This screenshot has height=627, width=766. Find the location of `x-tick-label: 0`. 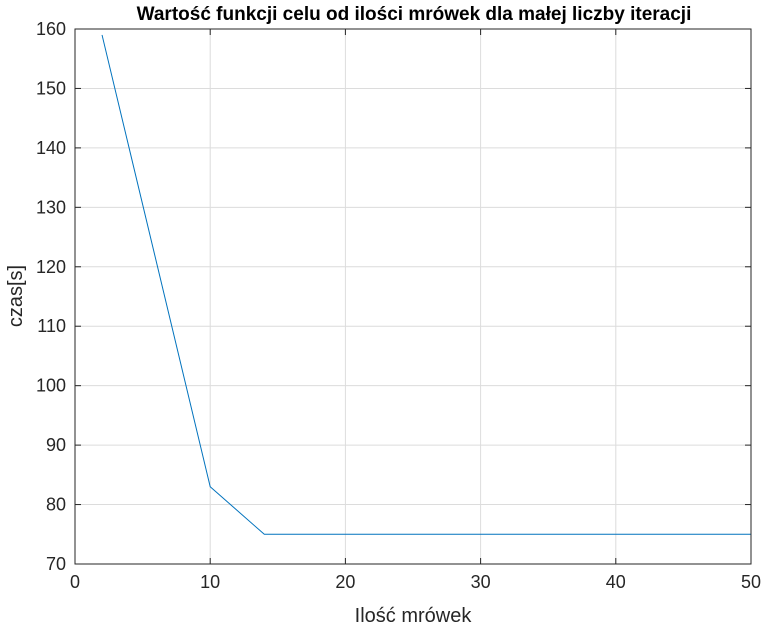

x-tick-label: 0 is located at coordinates (75, 582).